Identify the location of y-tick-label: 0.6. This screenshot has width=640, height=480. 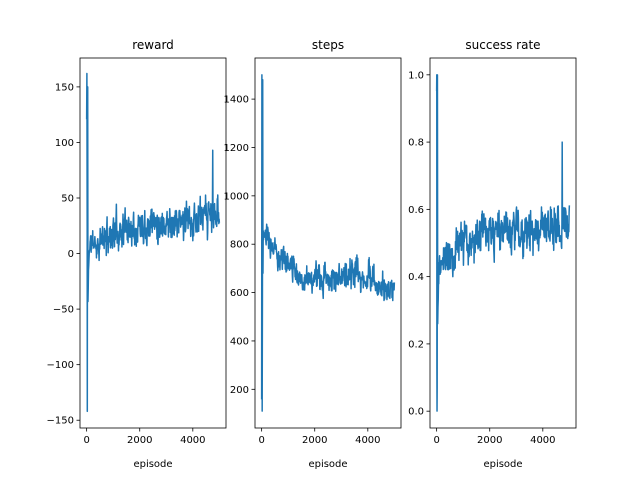
(416, 210).